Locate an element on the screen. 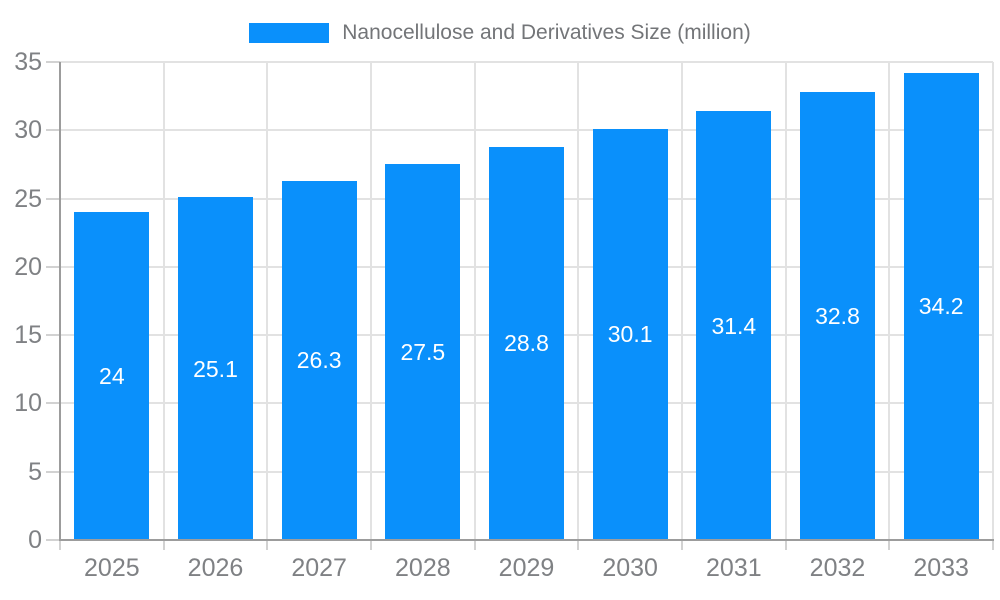 This screenshot has height=600, width=1000. bar-2032 is located at coordinates (837, 316).